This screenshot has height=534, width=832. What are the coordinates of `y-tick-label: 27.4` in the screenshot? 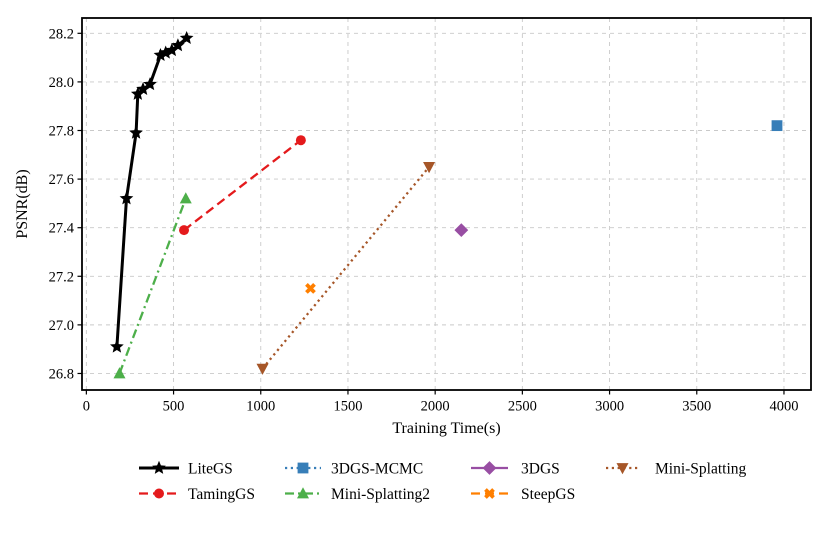 It's located at (62, 229).